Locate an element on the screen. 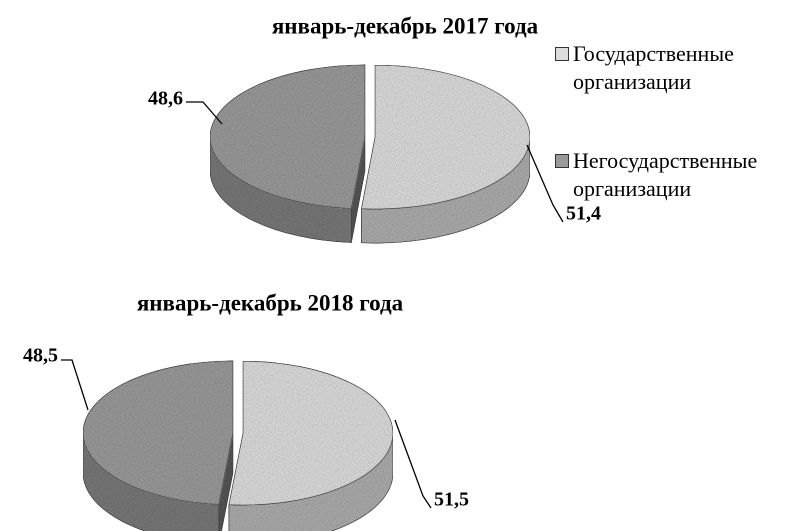  chart-title: январь-декабрь 2018 года is located at coordinates (270, 302).